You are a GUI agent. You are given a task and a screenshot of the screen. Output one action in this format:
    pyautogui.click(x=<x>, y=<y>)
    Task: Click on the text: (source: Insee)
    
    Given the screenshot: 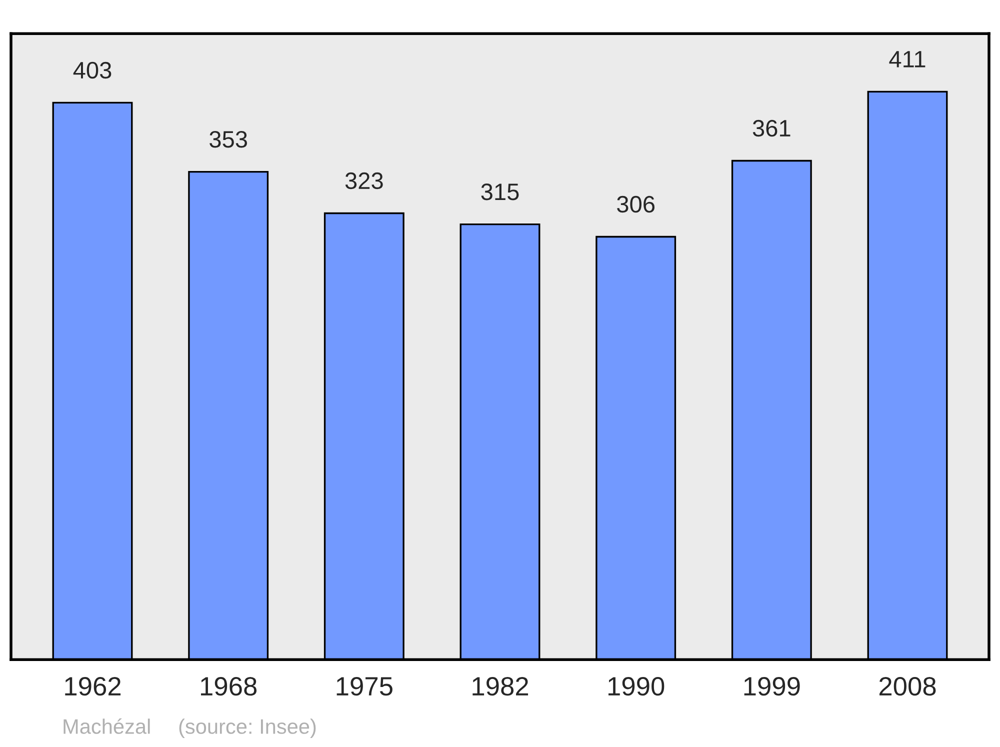 What is the action you would take?
    pyautogui.click(x=247, y=728)
    